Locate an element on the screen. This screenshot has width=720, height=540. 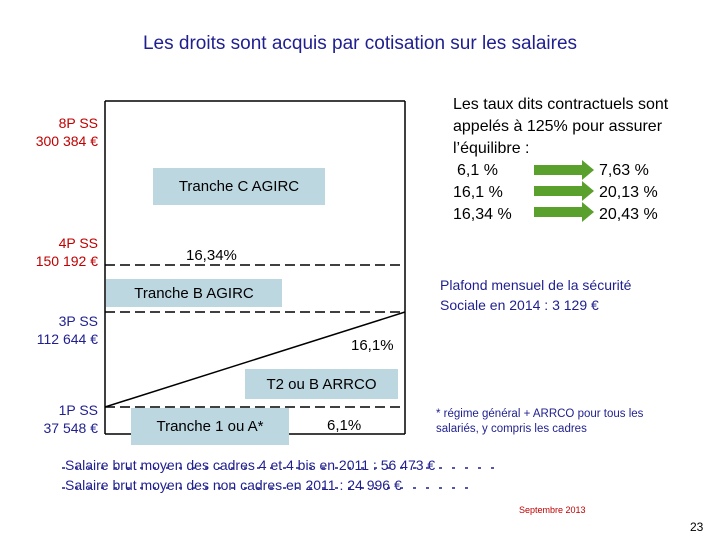
tranche-b-box: Tranche B AGIRC is located at coordinates (194, 293).